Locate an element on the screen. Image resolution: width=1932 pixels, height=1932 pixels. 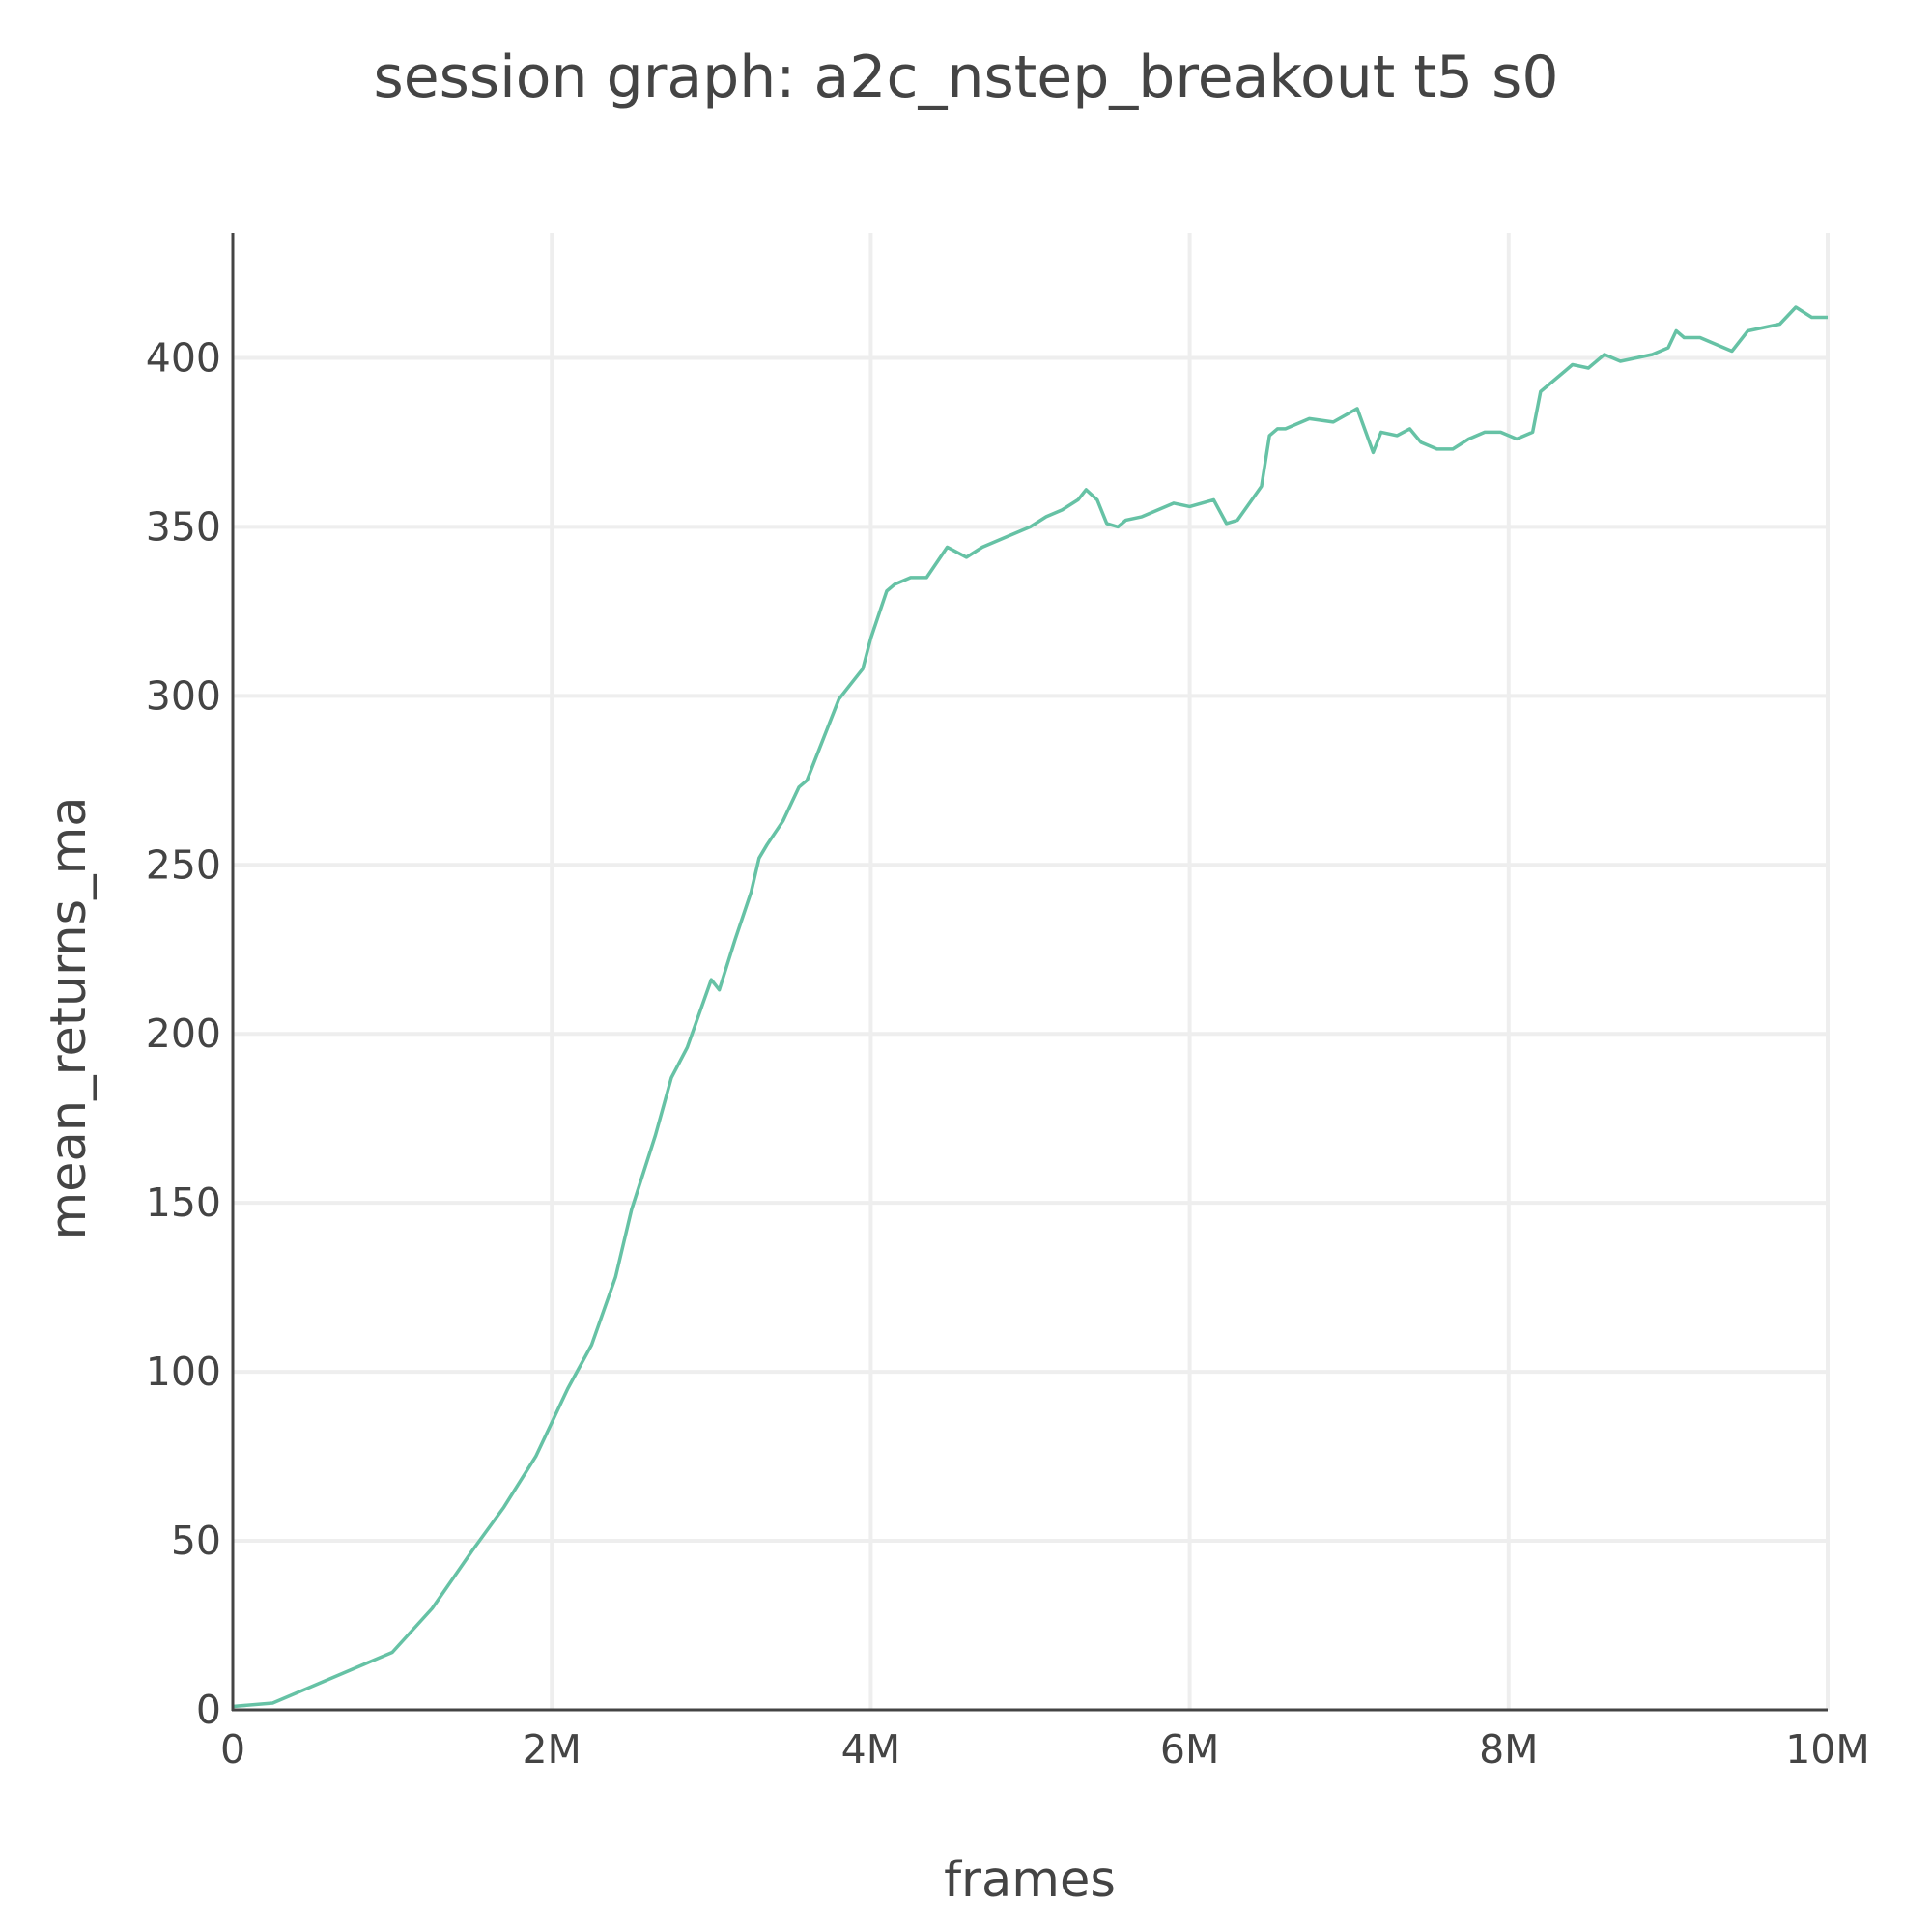
y-axis-title: mean_returns_ma is located at coordinates (69, 1018).